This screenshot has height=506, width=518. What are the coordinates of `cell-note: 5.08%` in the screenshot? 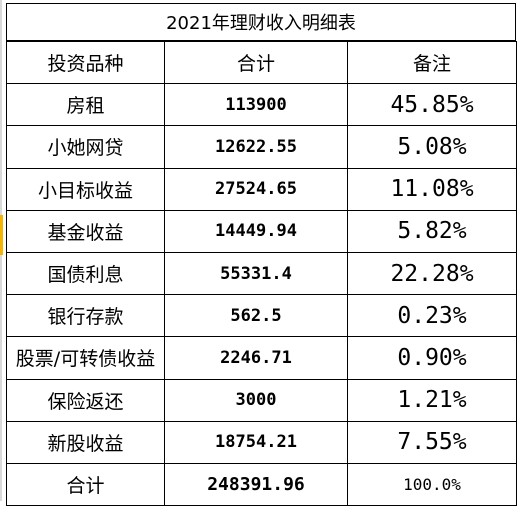 It's located at (432, 147).